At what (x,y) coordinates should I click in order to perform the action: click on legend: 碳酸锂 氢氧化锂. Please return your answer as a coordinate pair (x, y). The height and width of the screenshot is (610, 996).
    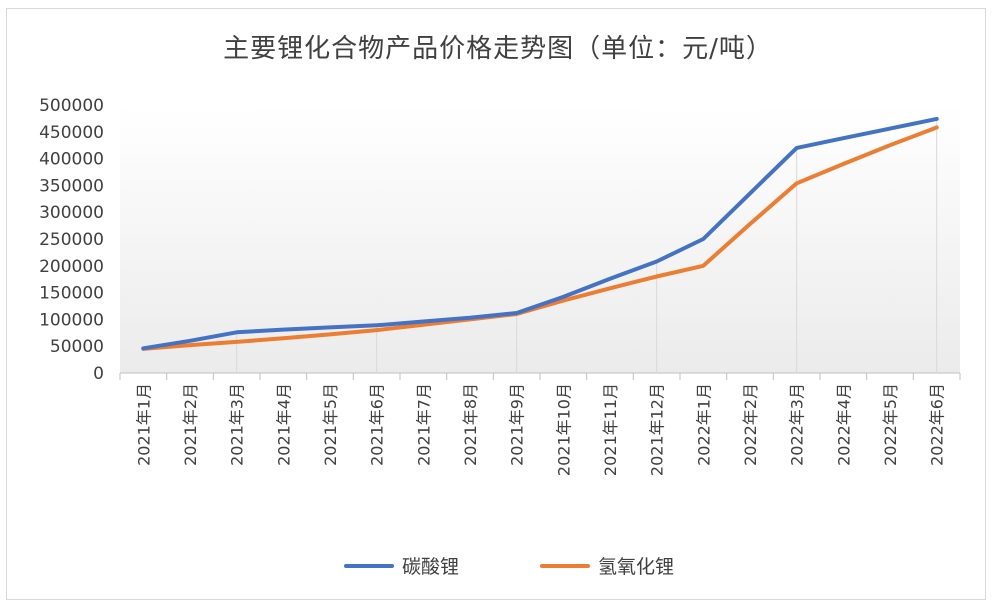
    Looking at the image, I should click on (509, 567).